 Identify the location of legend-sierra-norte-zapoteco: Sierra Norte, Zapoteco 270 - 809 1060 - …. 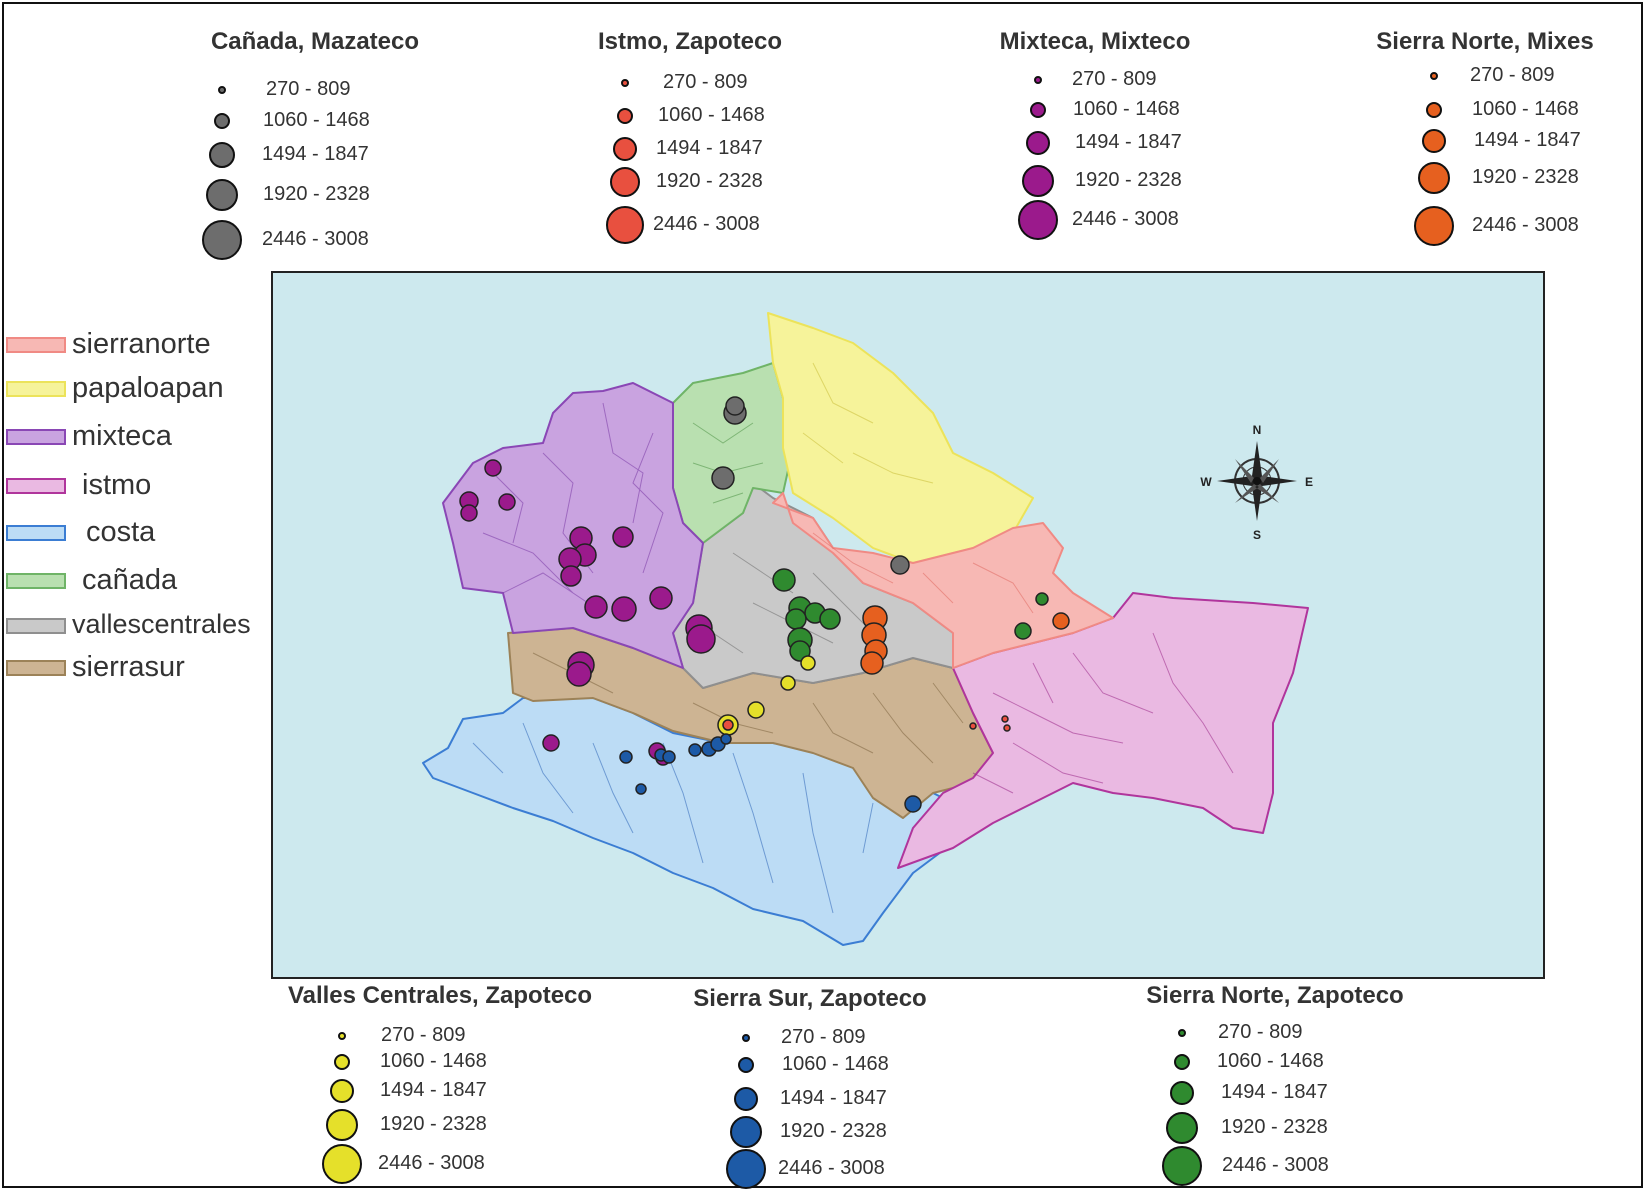
(1275, 1084).